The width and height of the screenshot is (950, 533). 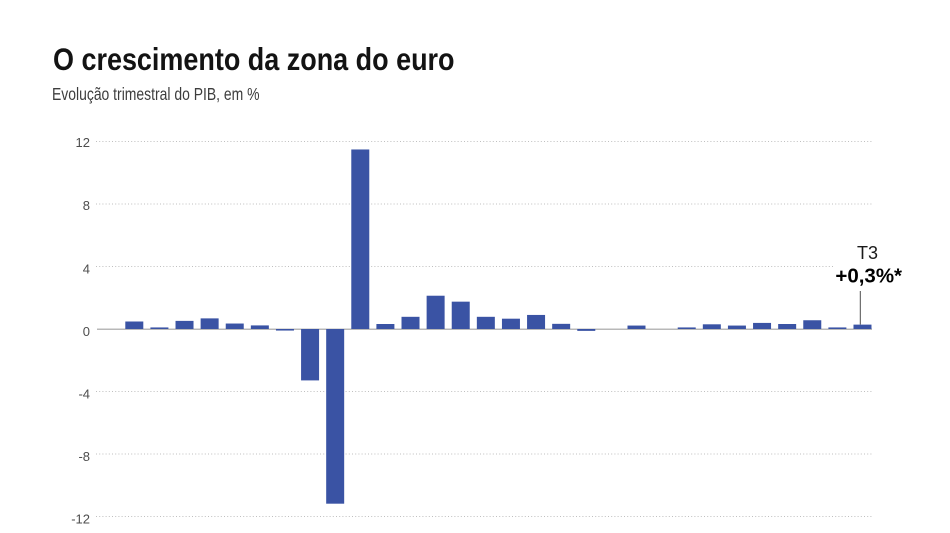 I want to click on svg-text: 12, so click(x=83, y=142).